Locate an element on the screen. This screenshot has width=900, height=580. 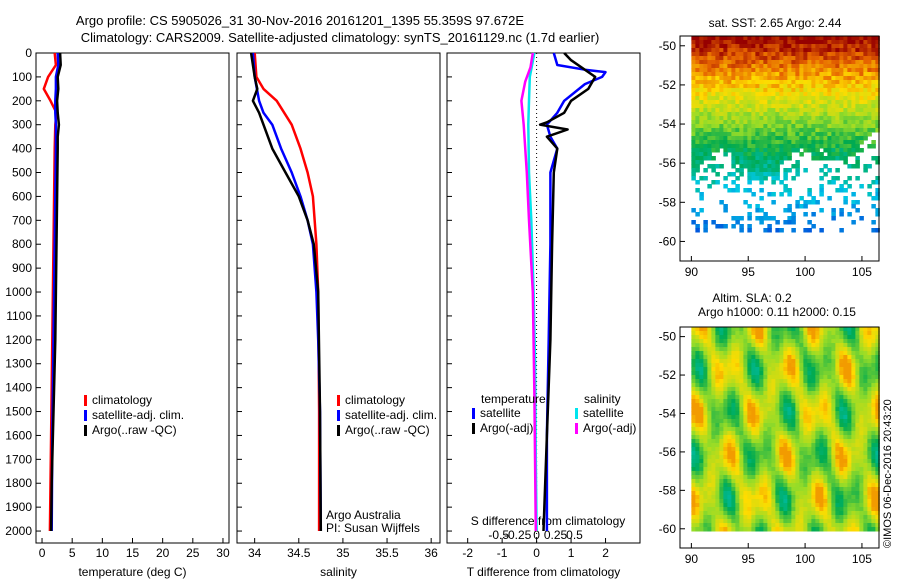
s-tick-label: 0.25 is located at coordinates (556, 535).